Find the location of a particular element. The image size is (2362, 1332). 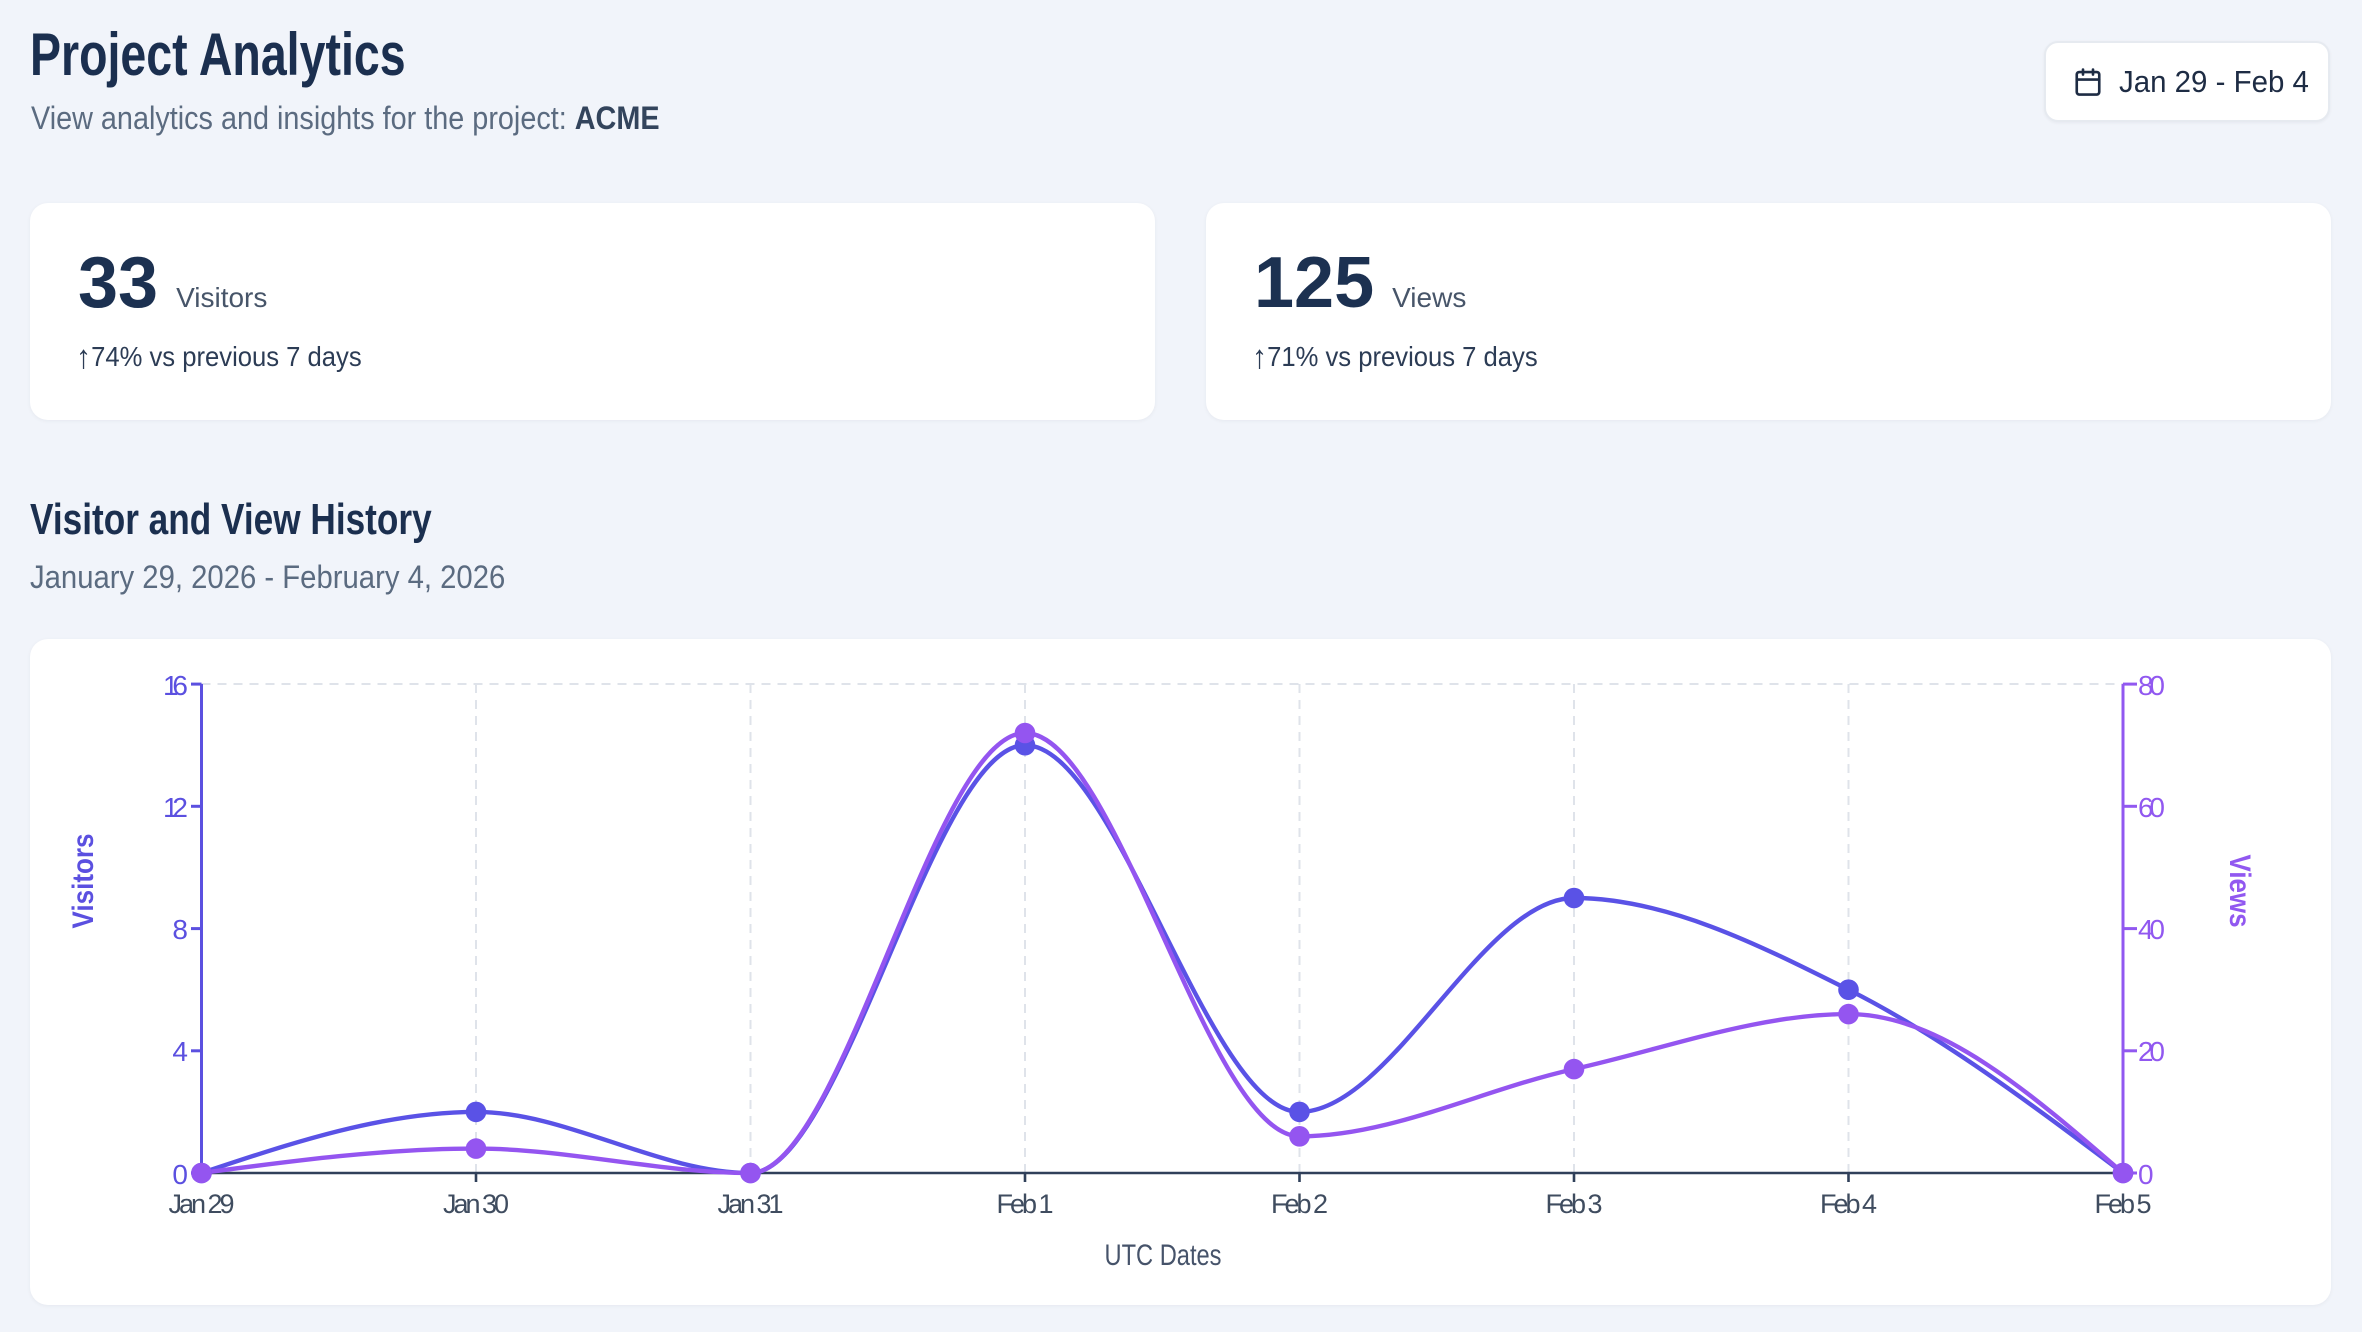

svg-text: 16 is located at coordinates (175, 685).